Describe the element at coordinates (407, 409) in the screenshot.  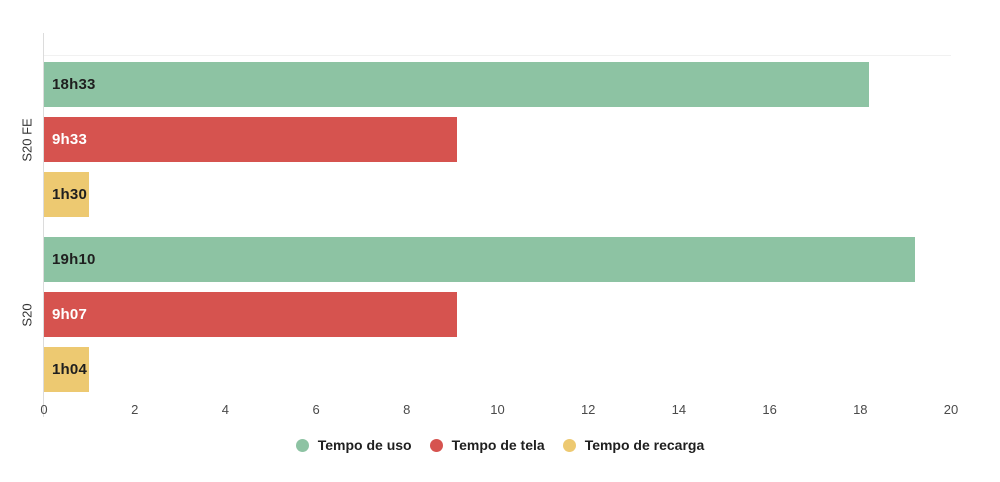
I see `x-tick-8: 8` at that location.